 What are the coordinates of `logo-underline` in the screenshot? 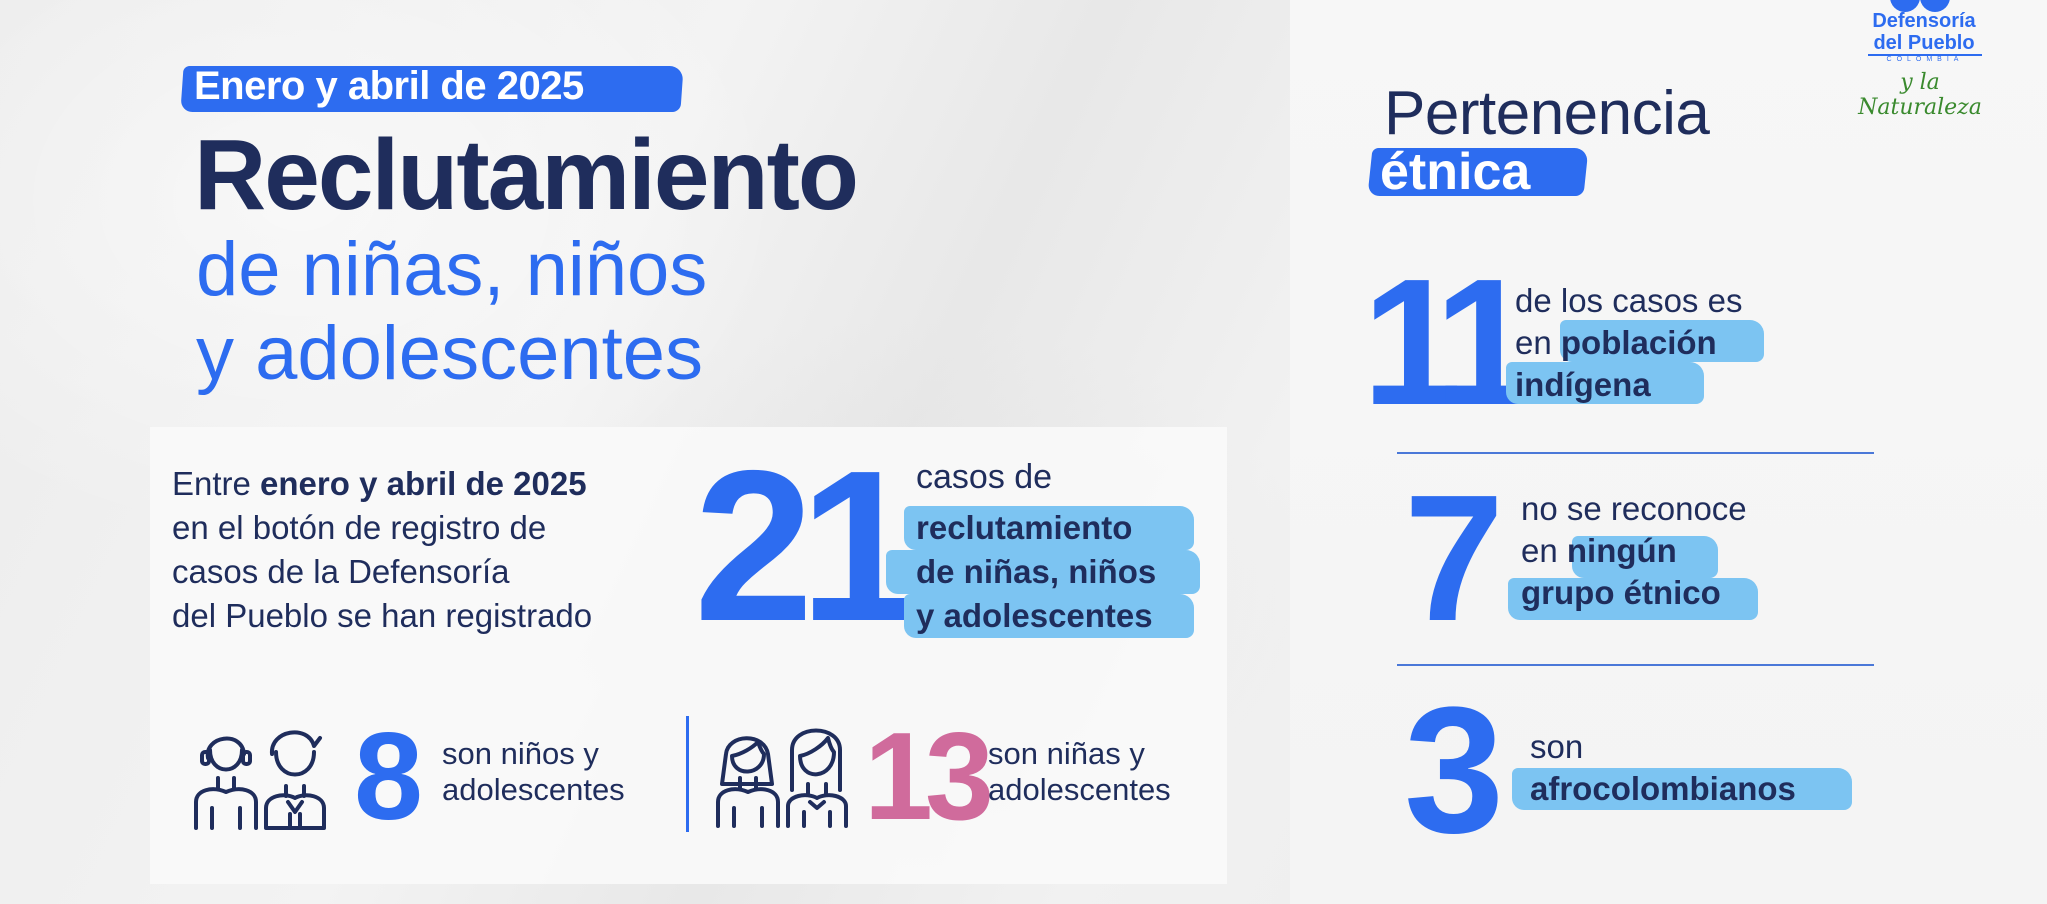 It's located at (1925, 55).